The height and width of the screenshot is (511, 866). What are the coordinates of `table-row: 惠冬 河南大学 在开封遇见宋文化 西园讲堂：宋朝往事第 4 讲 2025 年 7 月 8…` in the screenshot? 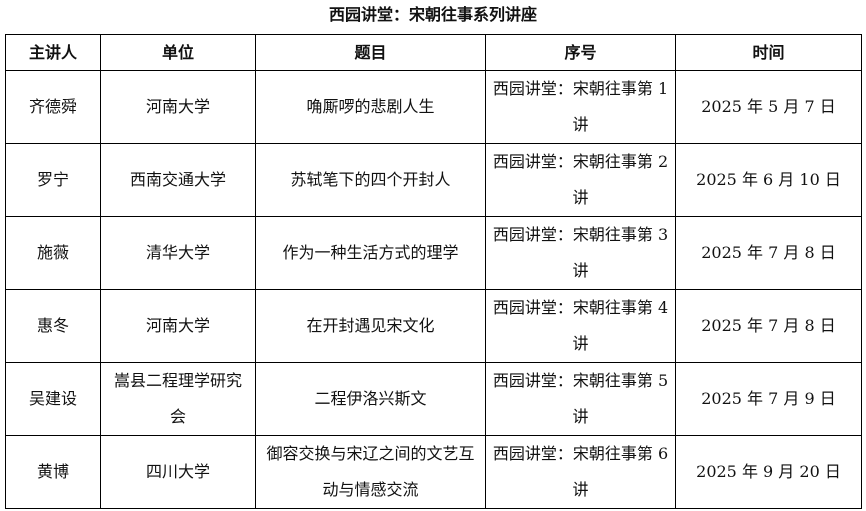 It's located at (433, 326).